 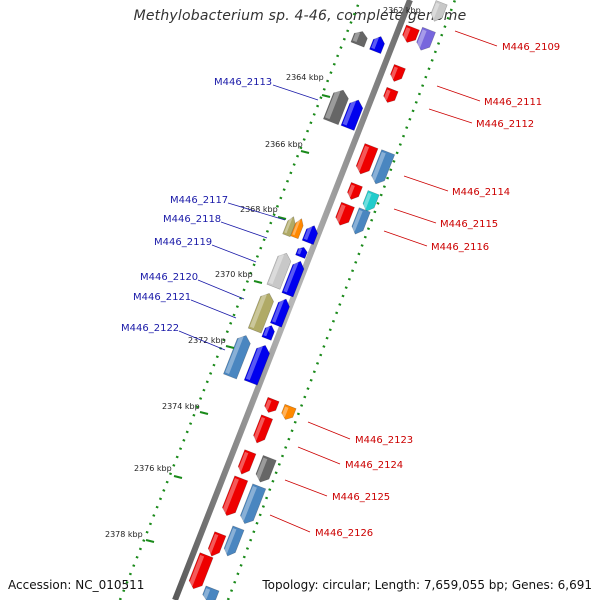 I want to click on gene-label-M446_2112: M446_2112, so click(x=505, y=124).